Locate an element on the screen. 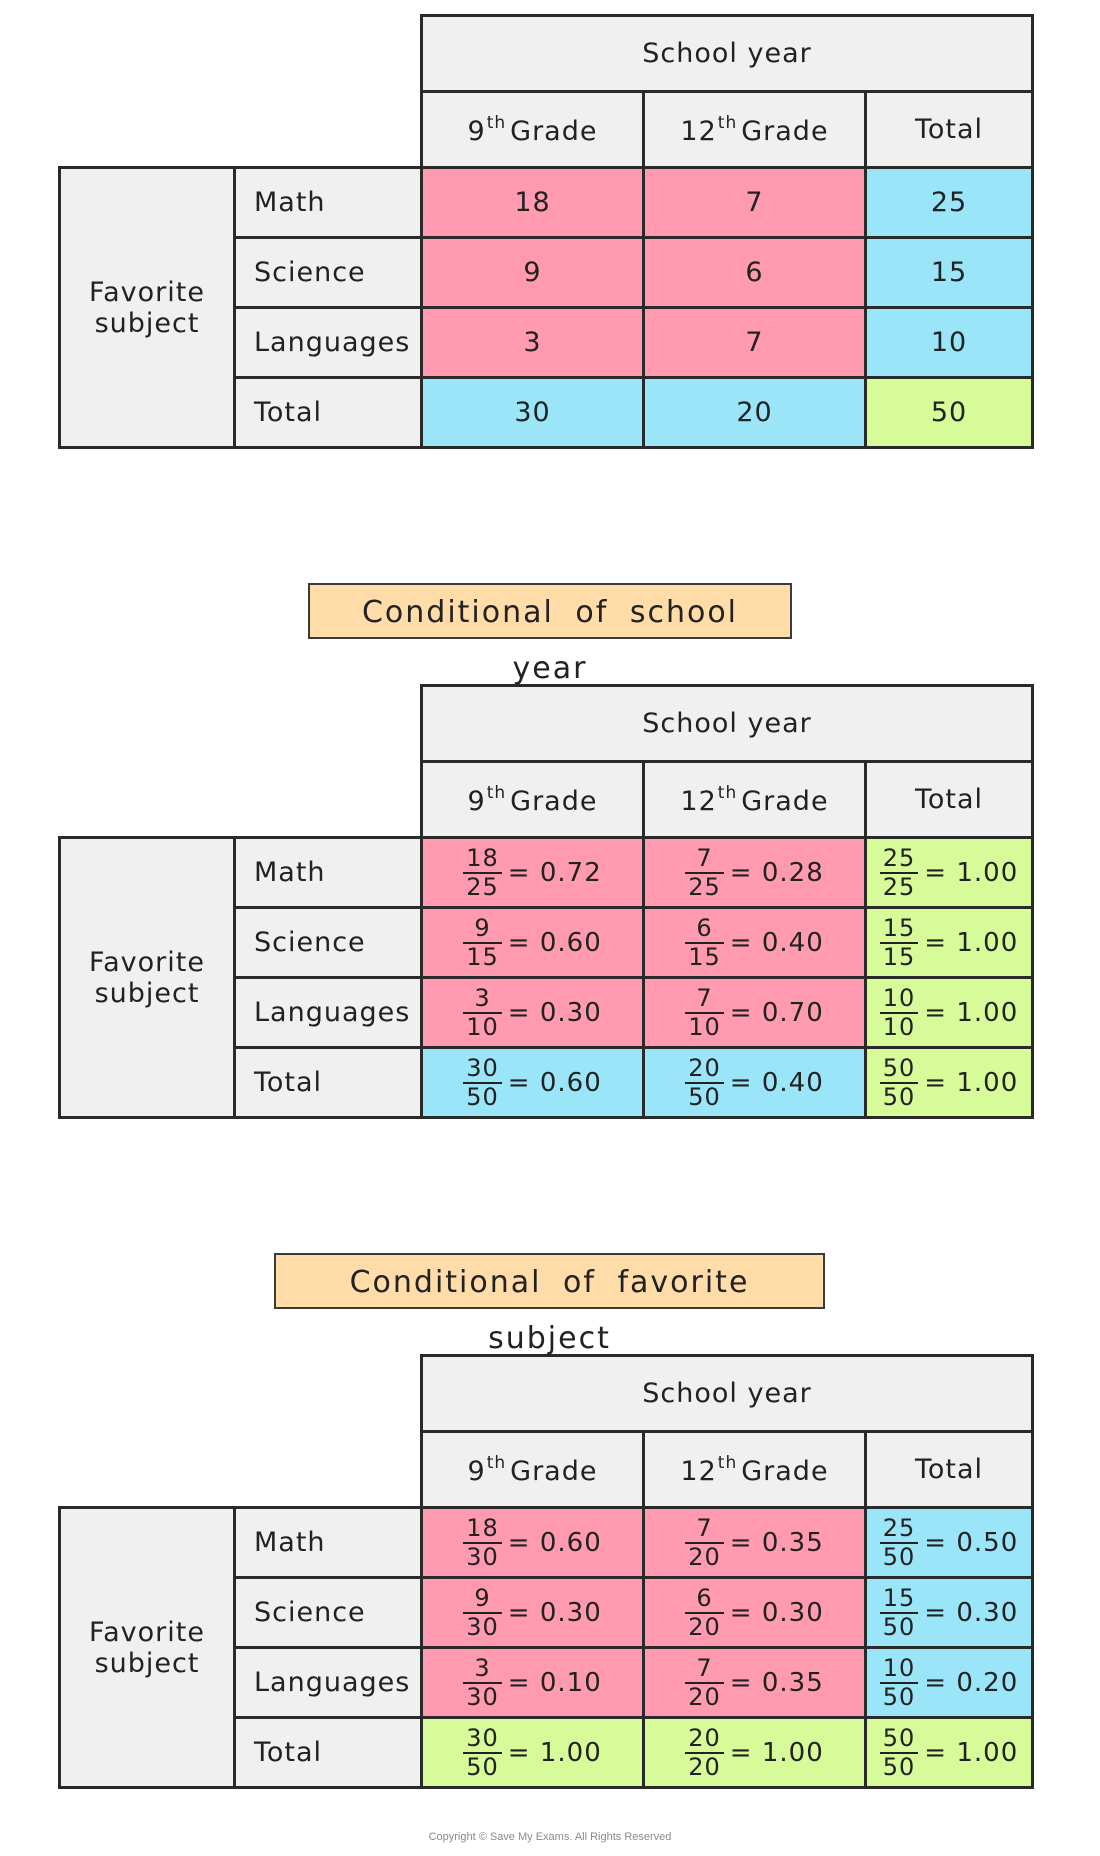  numerator: 3 is located at coordinates (482, 1669).